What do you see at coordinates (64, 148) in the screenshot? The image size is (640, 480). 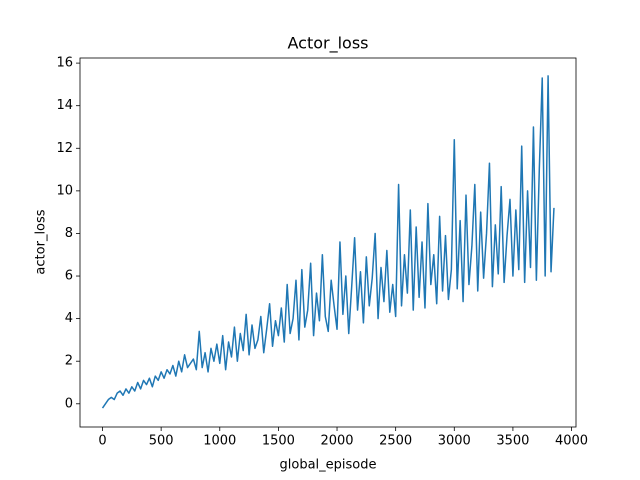 I see `y-tick-label: 12` at bounding box center [64, 148].